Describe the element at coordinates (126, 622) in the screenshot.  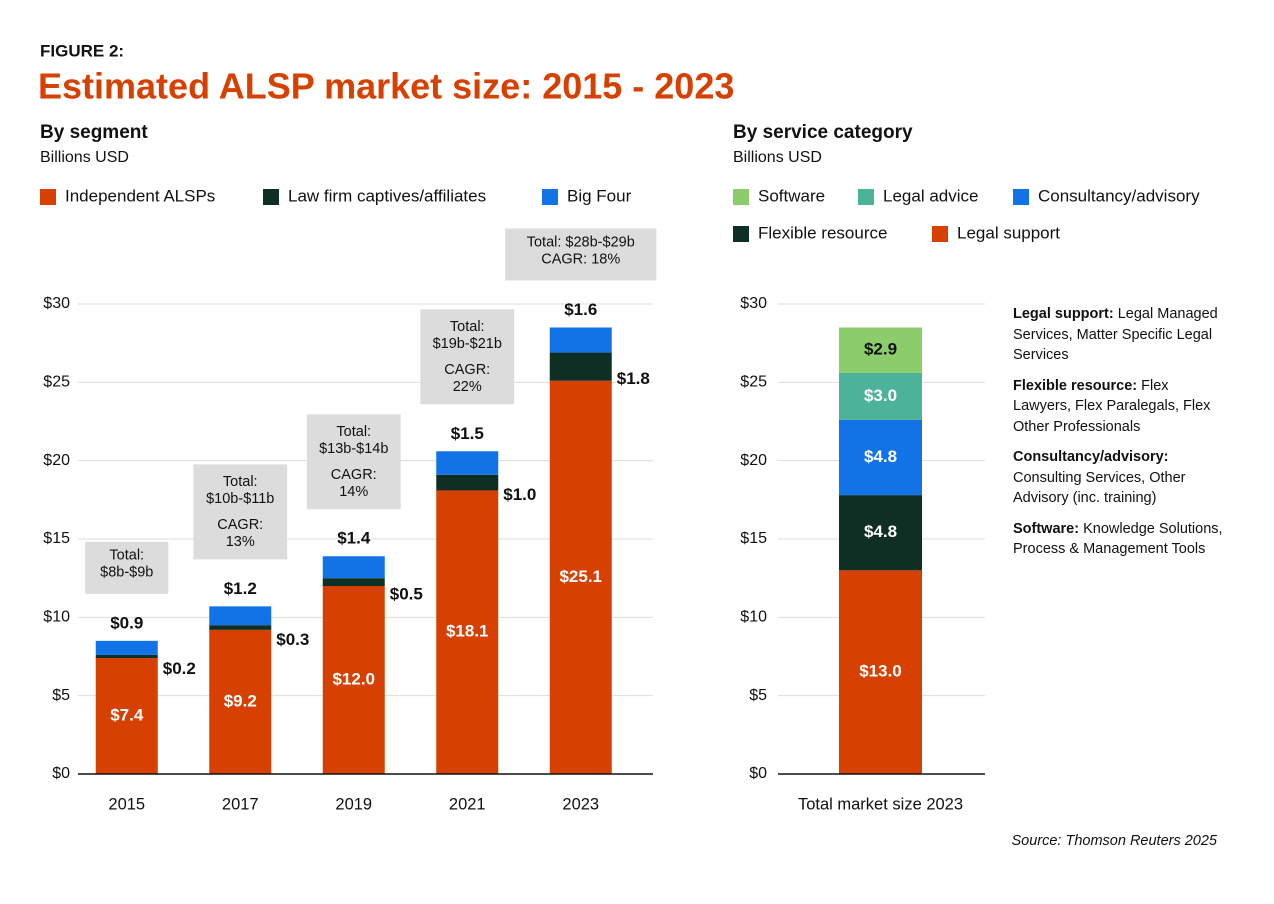
I see `value-label: $0.9` at that location.